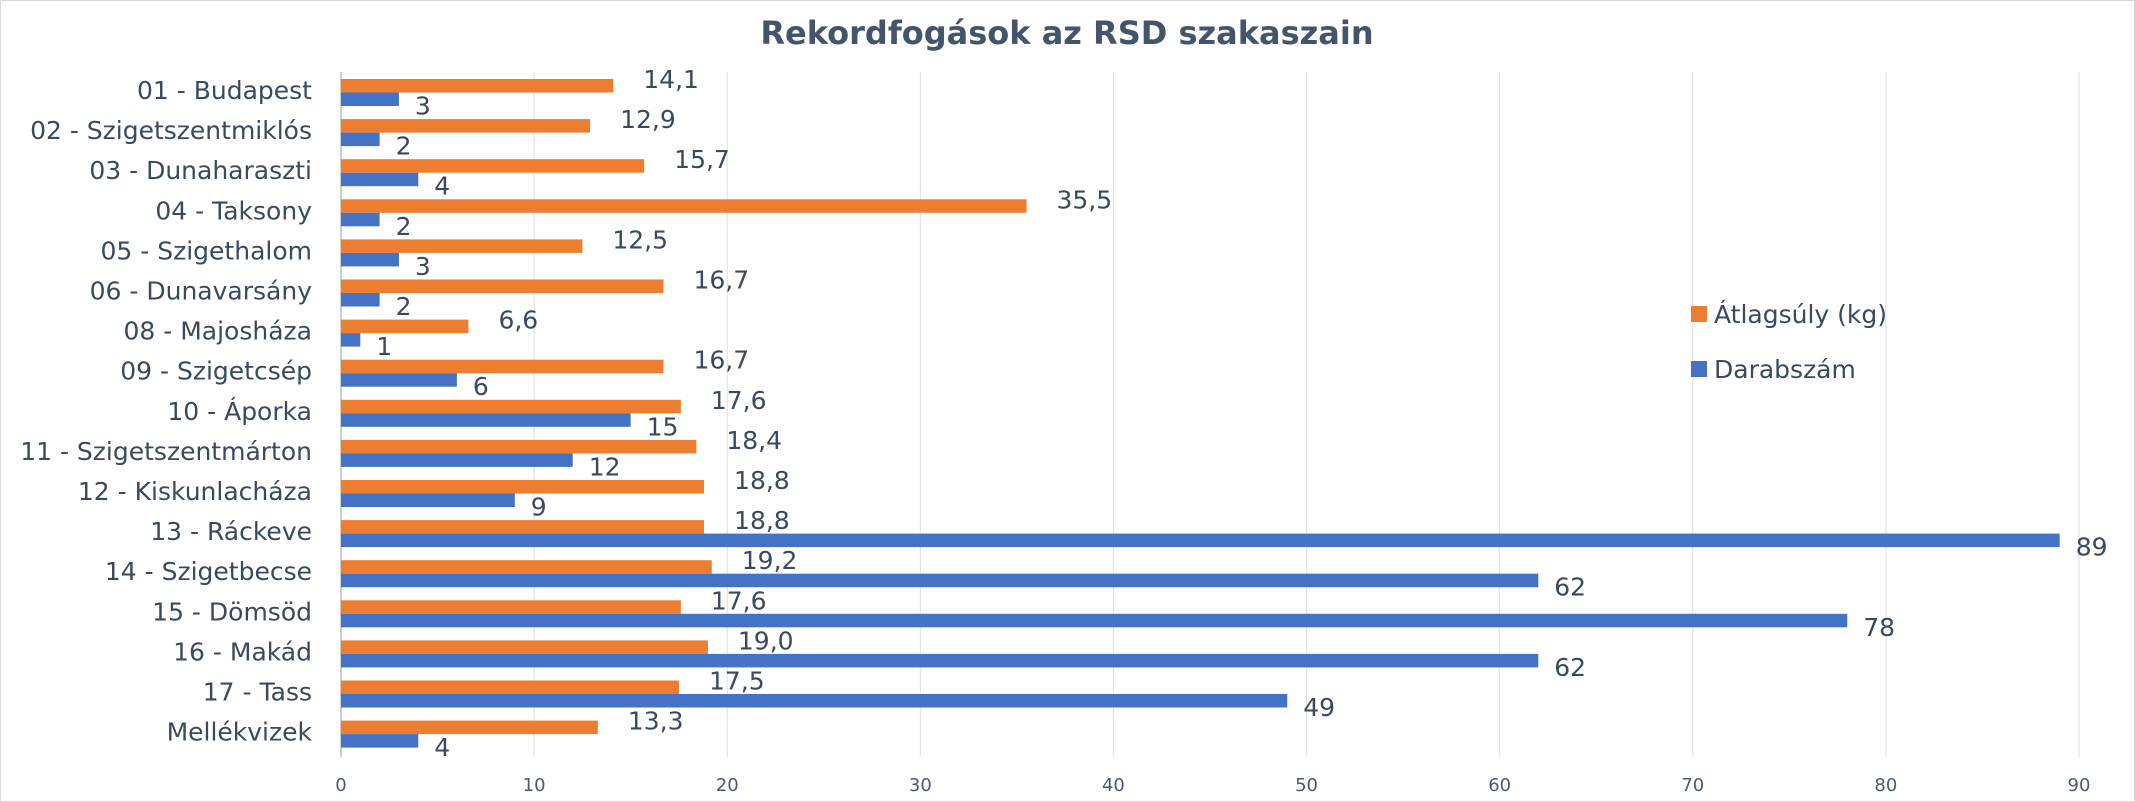 Image resolution: width=2135 pixels, height=802 pixels. Describe the element at coordinates (1879, 627) in the screenshot. I see `data-label-darabszam: 78` at that location.